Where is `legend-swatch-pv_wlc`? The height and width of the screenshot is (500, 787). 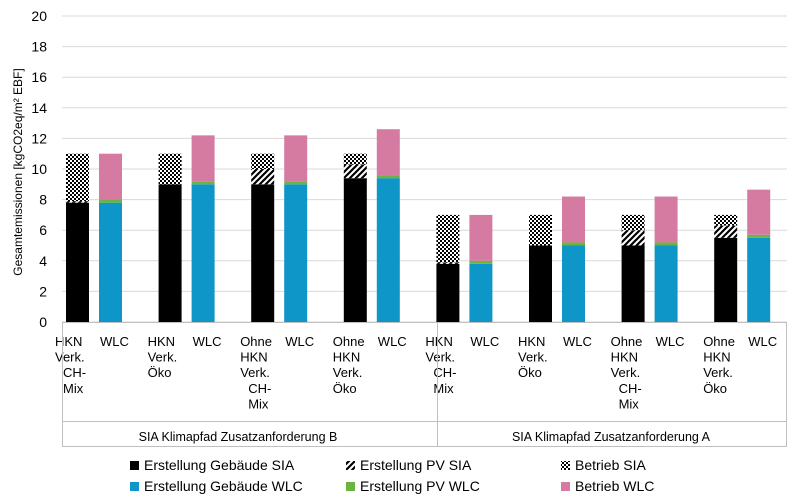
legend-swatch-pv_wlc is located at coordinates (350, 486).